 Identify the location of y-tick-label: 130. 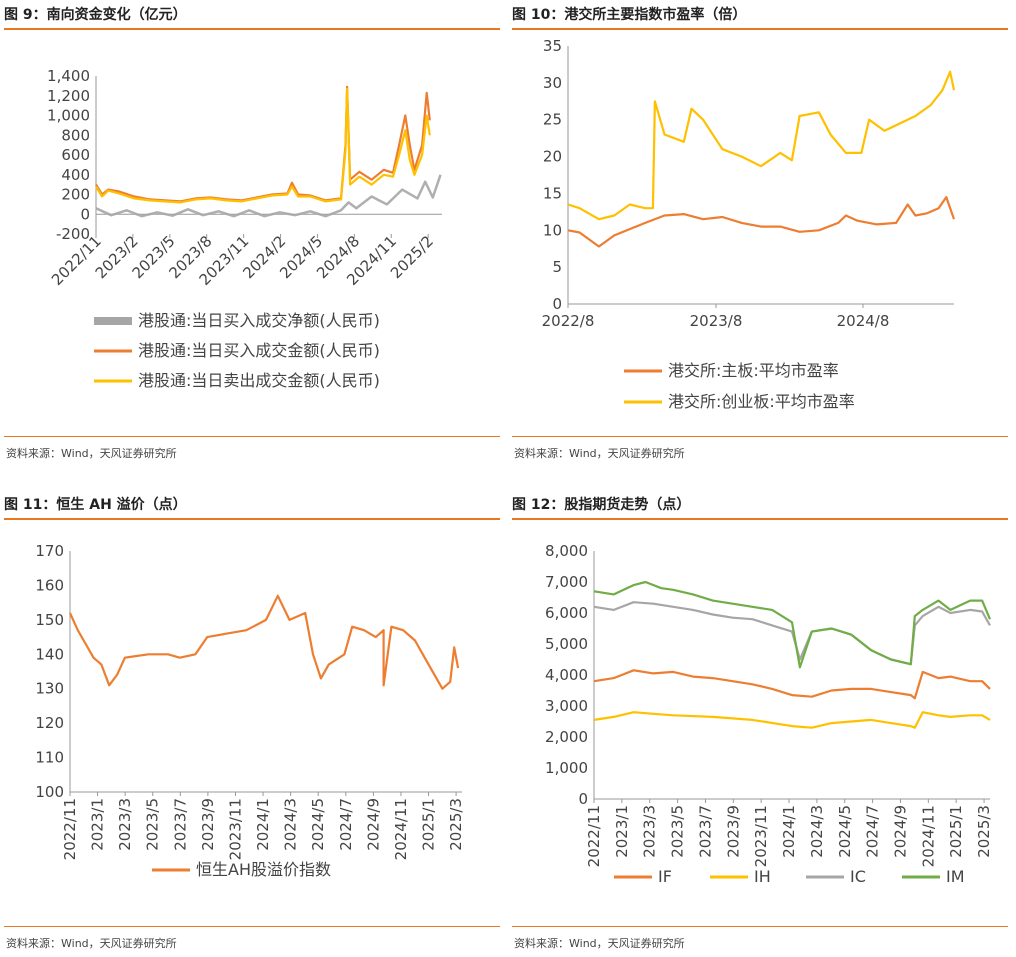
(49, 689).